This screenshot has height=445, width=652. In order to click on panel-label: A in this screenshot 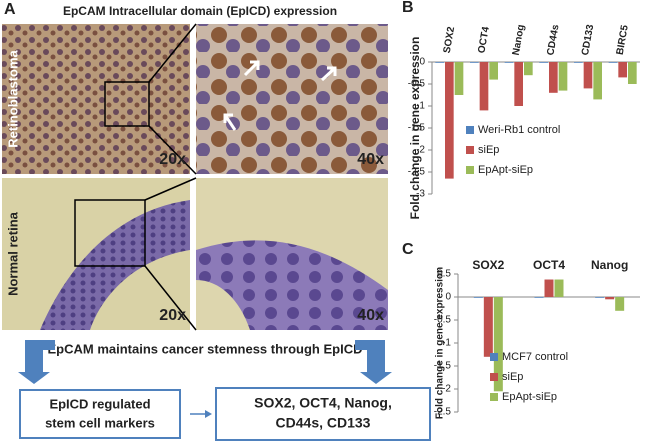, I will do `click(10, 9)`.